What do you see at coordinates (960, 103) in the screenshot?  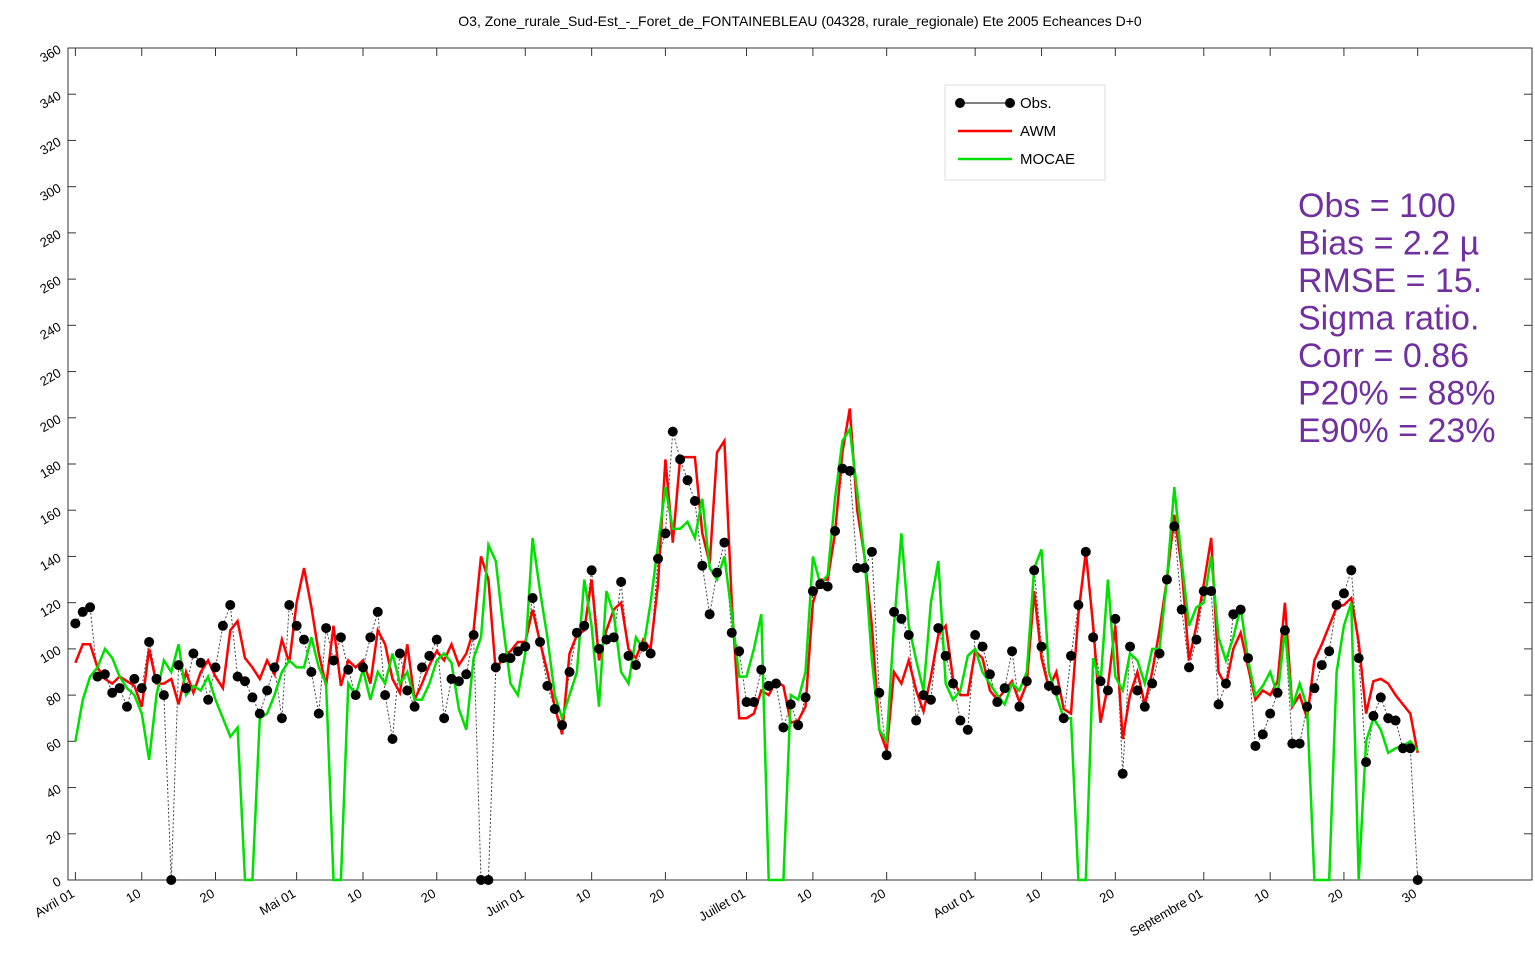 I see `legend-marker` at bounding box center [960, 103].